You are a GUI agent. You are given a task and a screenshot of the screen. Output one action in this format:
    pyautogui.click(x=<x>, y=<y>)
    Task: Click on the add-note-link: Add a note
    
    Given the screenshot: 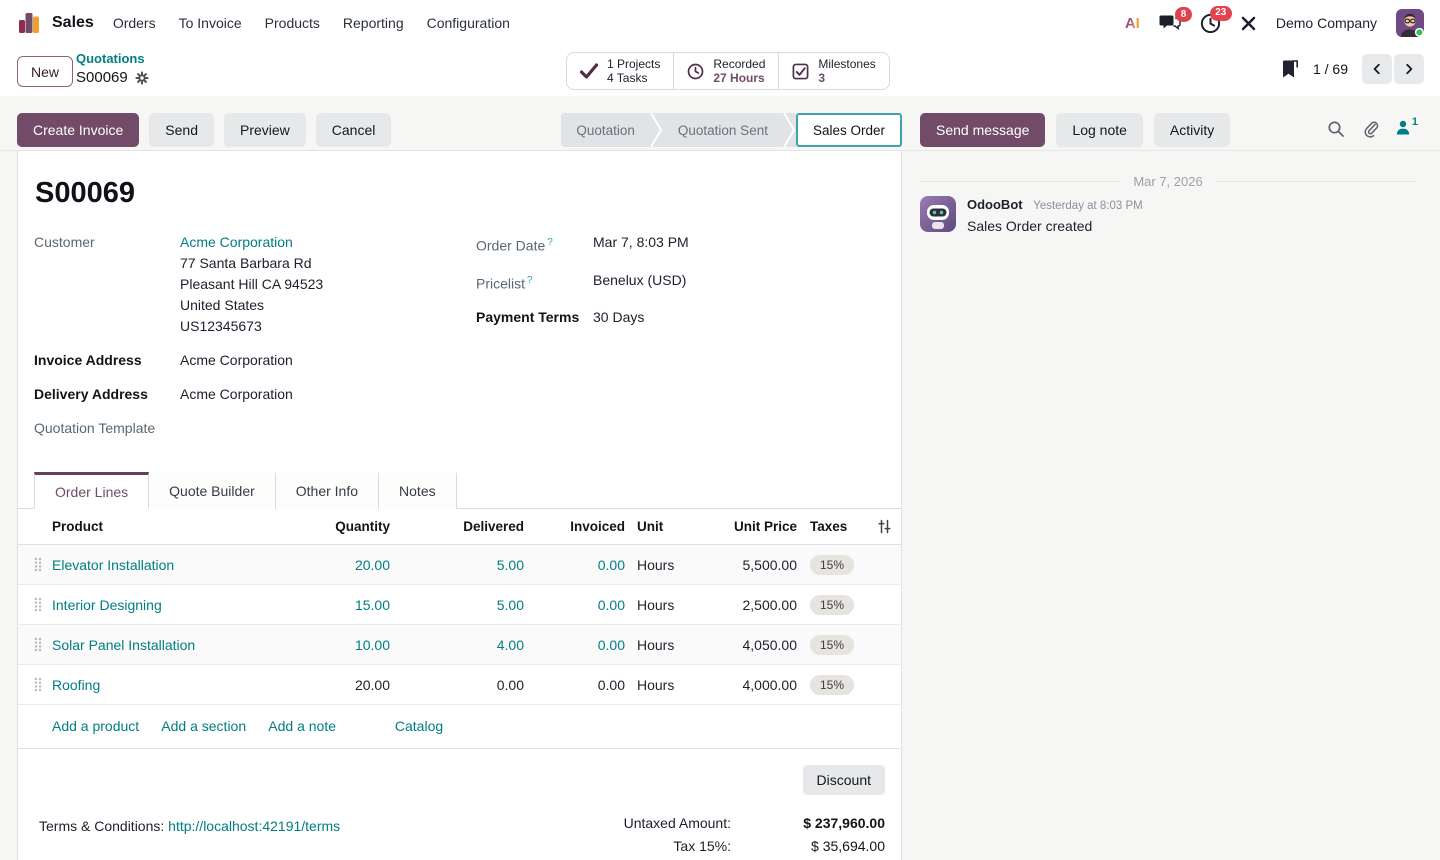 What is the action you would take?
    pyautogui.click(x=302, y=726)
    